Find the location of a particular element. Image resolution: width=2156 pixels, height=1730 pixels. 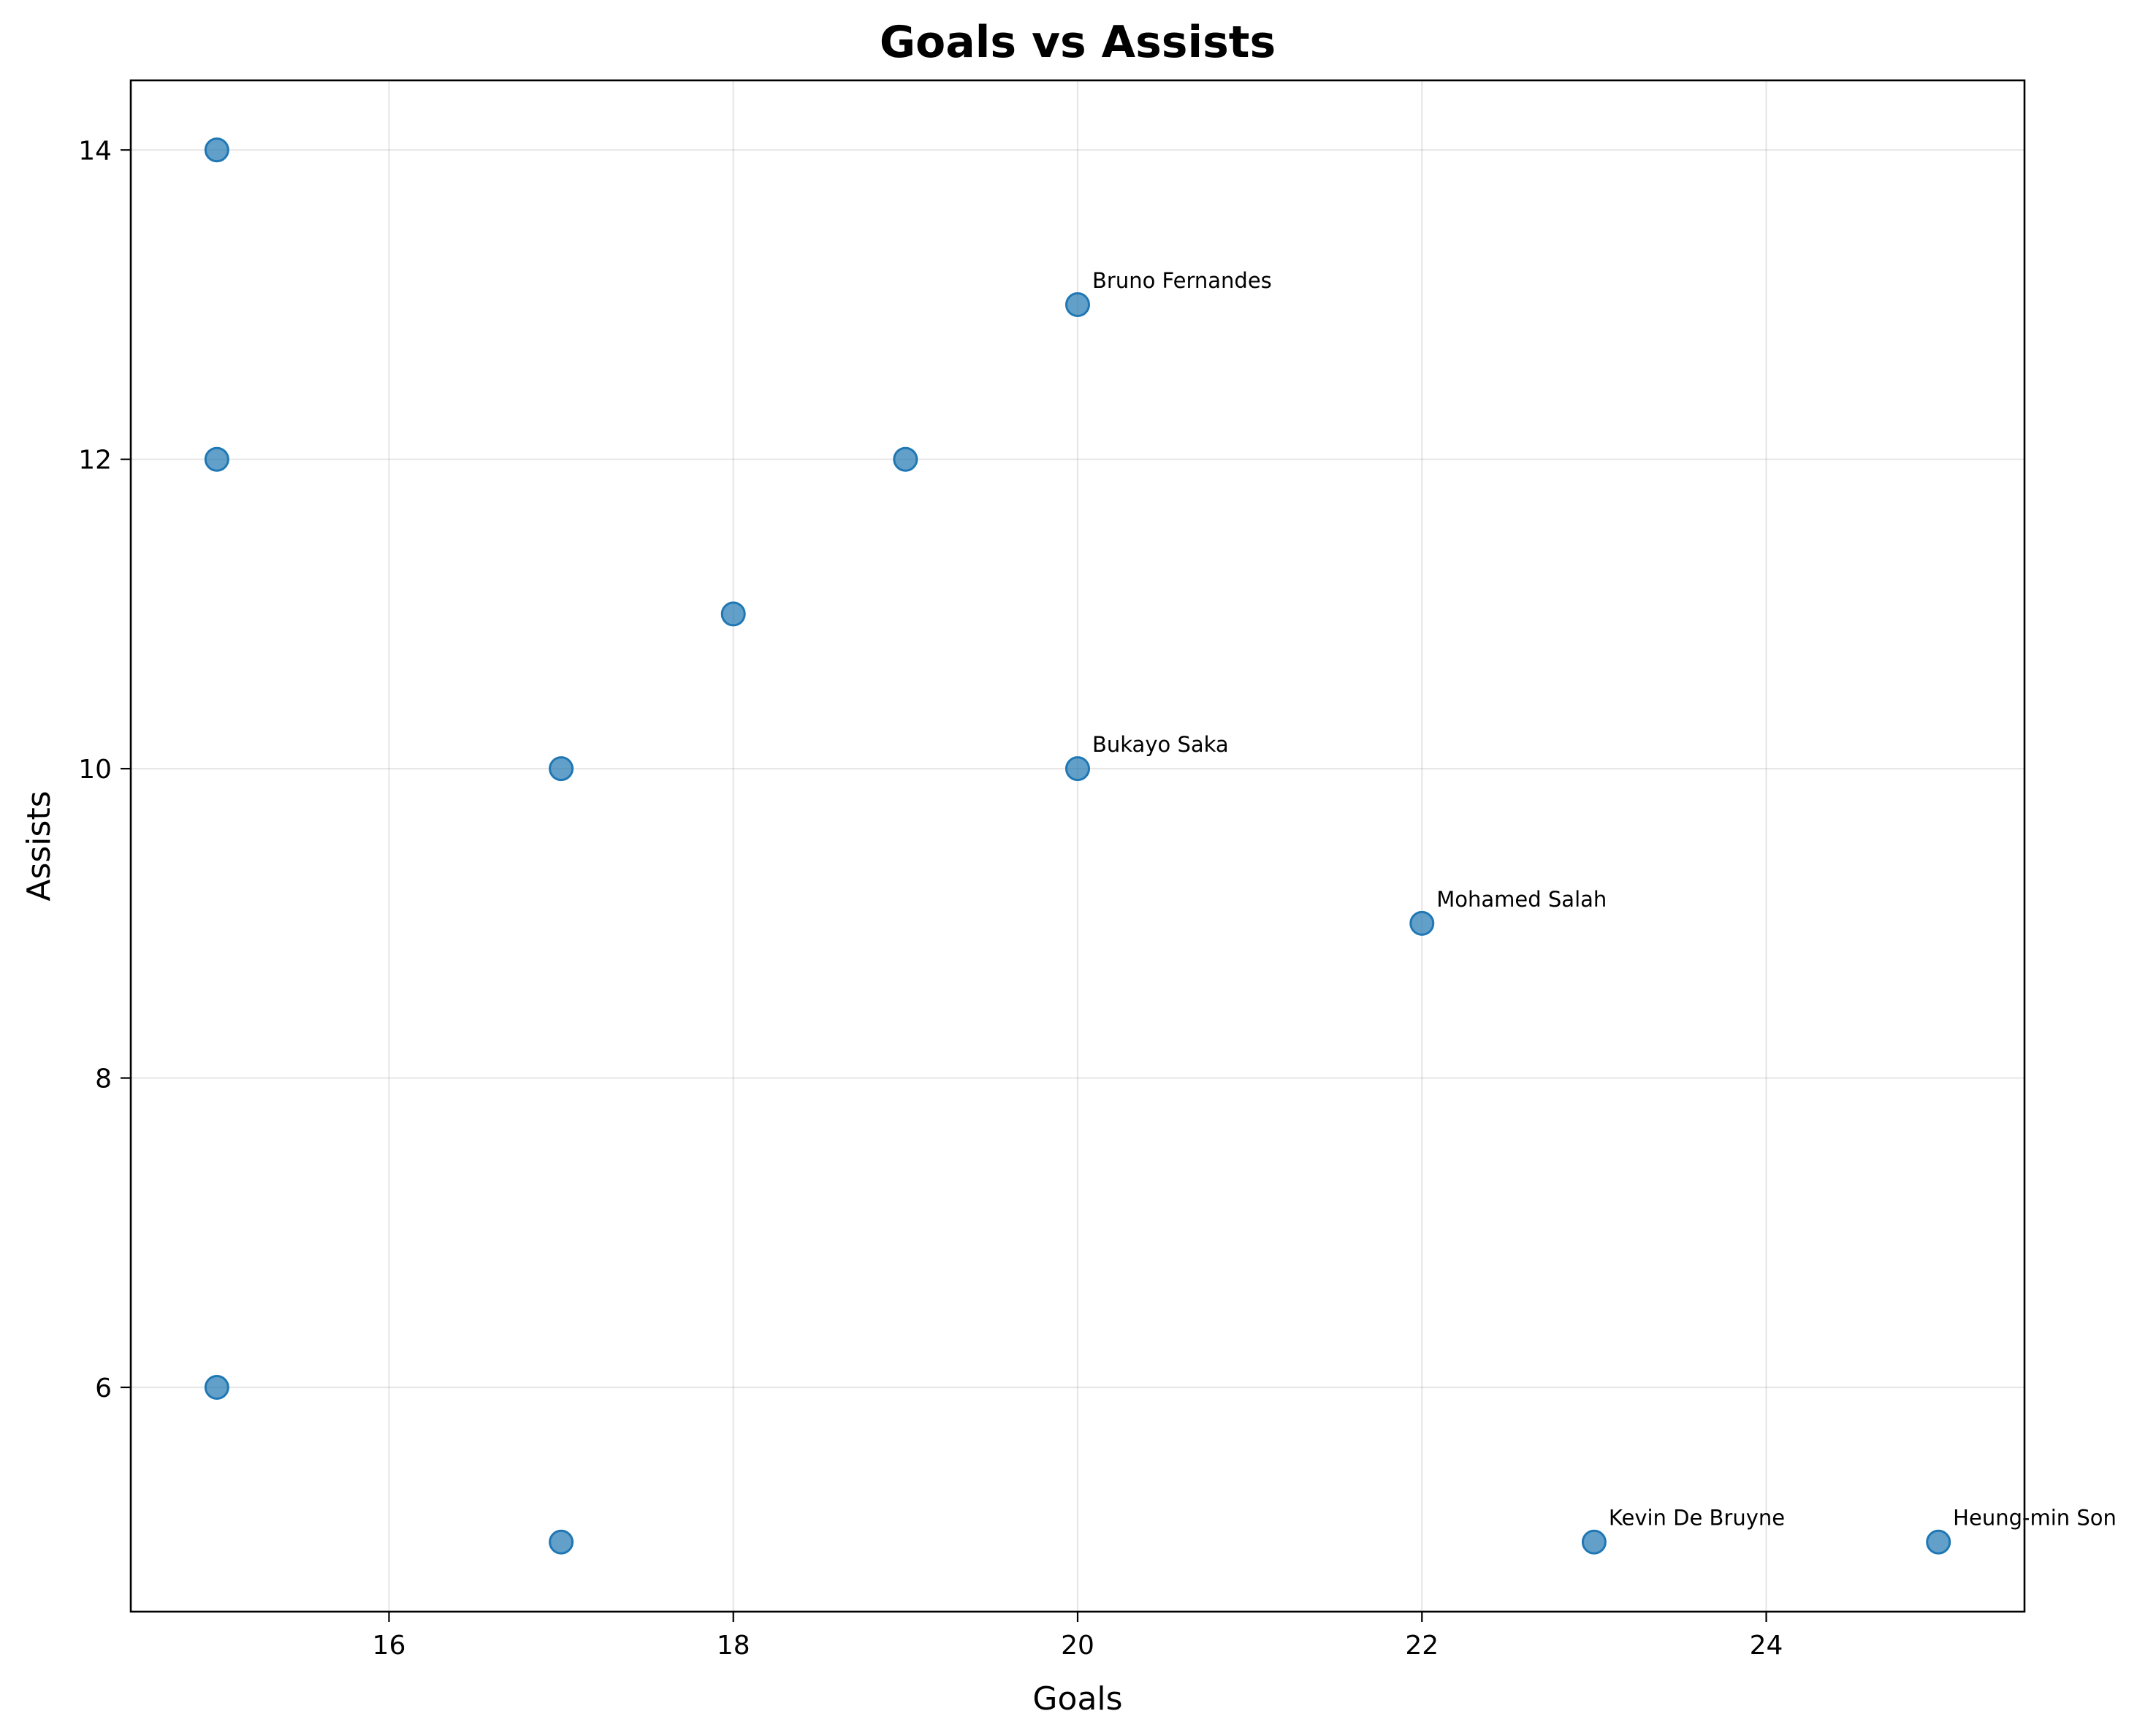

y-tick-label: 12 is located at coordinates (95, 461).